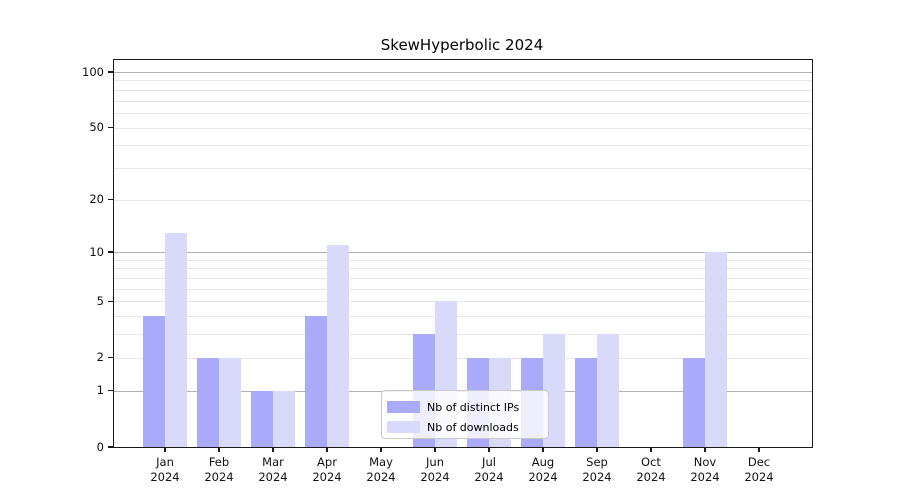  What do you see at coordinates (96, 251) in the screenshot?
I see `y-tick-label: 10` at bounding box center [96, 251].